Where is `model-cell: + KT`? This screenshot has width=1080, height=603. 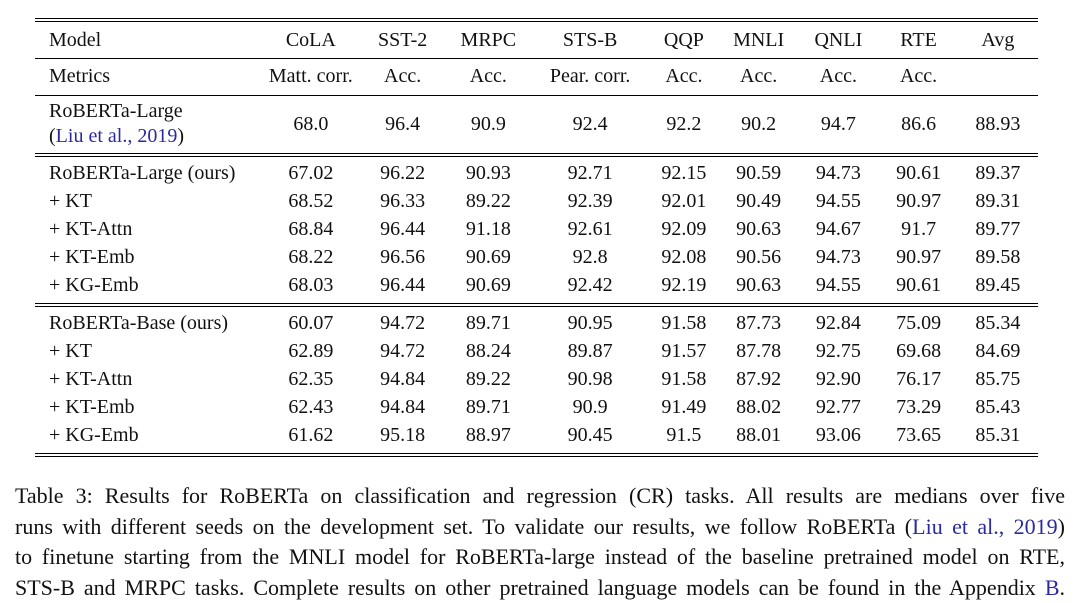
model-cell: + KT is located at coordinates (148, 352).